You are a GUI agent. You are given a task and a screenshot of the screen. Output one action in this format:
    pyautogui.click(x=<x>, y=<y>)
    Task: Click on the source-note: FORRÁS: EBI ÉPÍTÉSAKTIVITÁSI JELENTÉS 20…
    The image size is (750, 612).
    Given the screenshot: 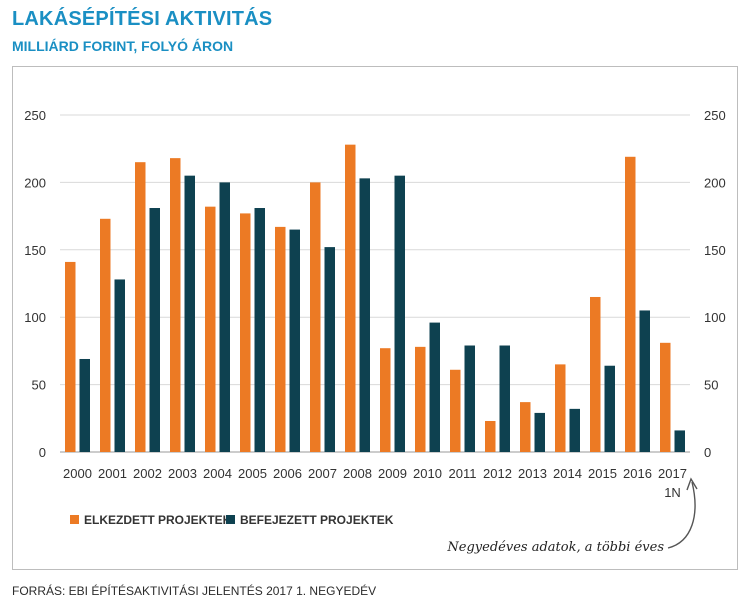 What is the action you would take?
    pyautogui.click(x=194, y=591)
    